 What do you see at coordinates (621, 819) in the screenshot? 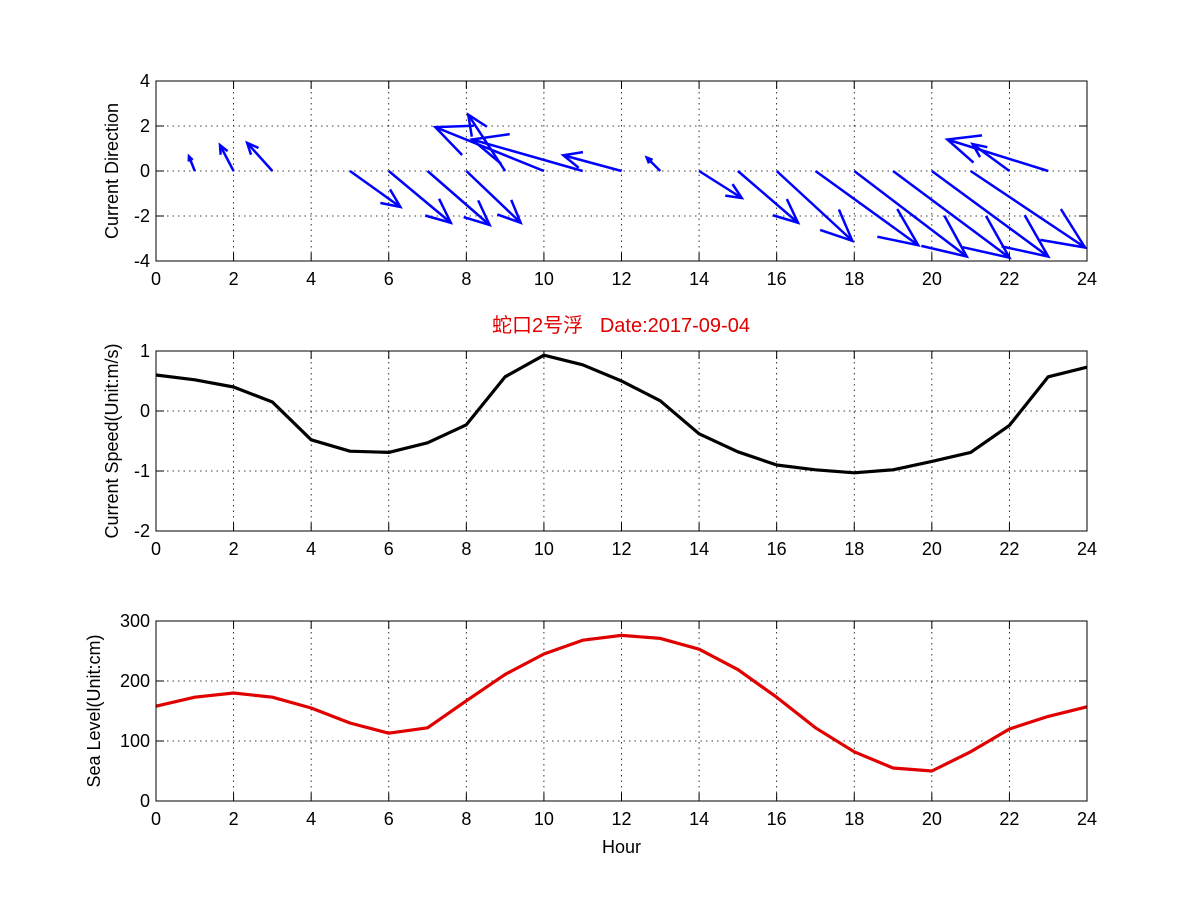
I see `sea-level-x-tick-label: 12` at bounding box center [621, 819].